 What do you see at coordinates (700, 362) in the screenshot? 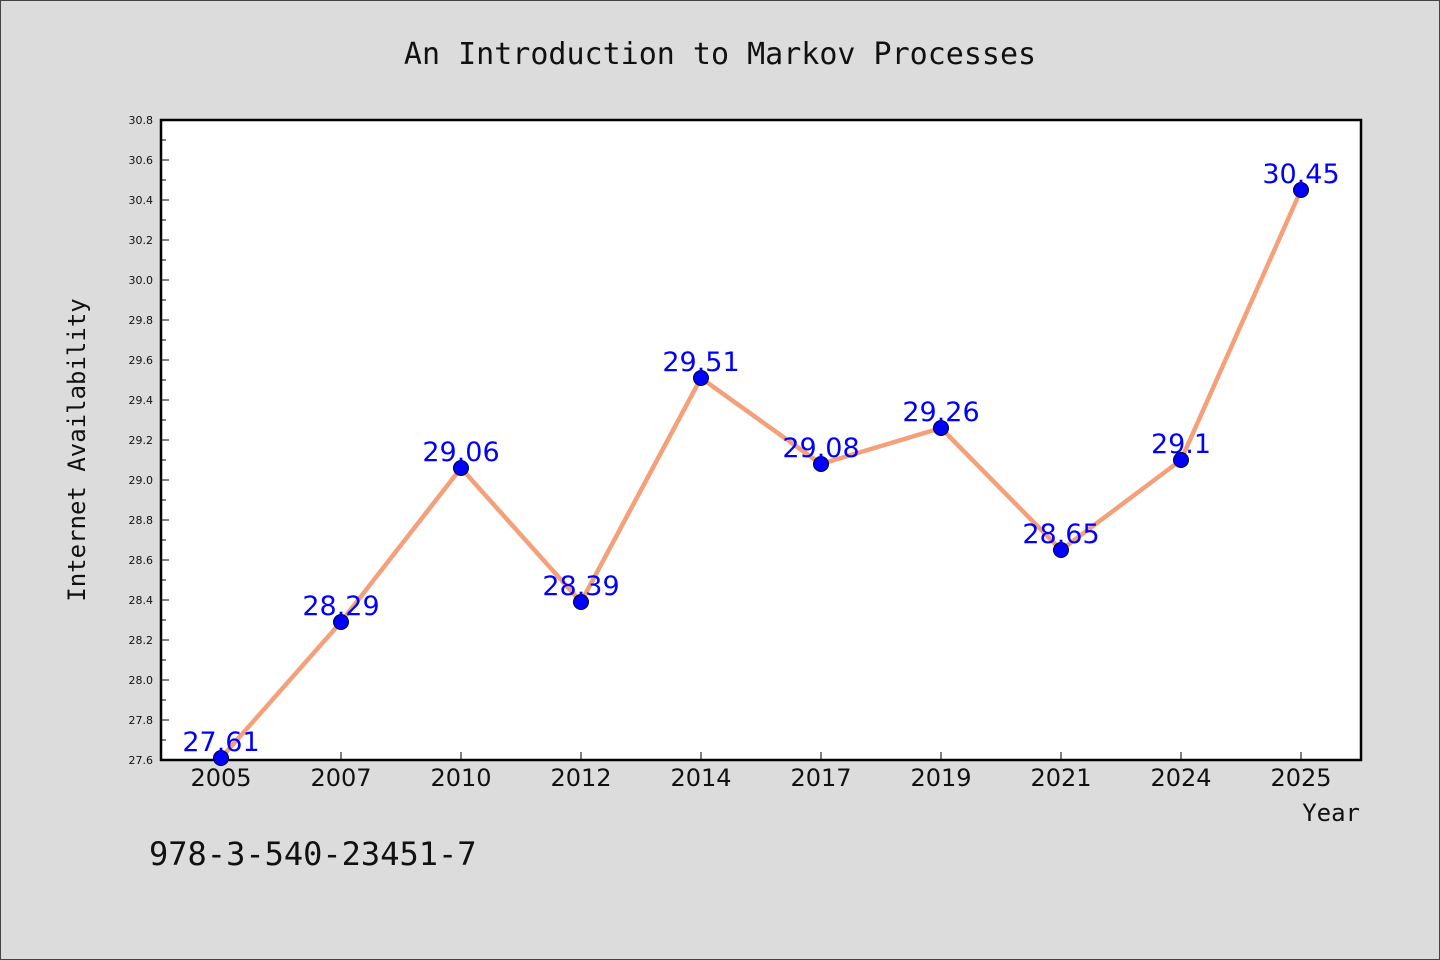
I see `data-label: 29.51` at bounding box center [700, 362].